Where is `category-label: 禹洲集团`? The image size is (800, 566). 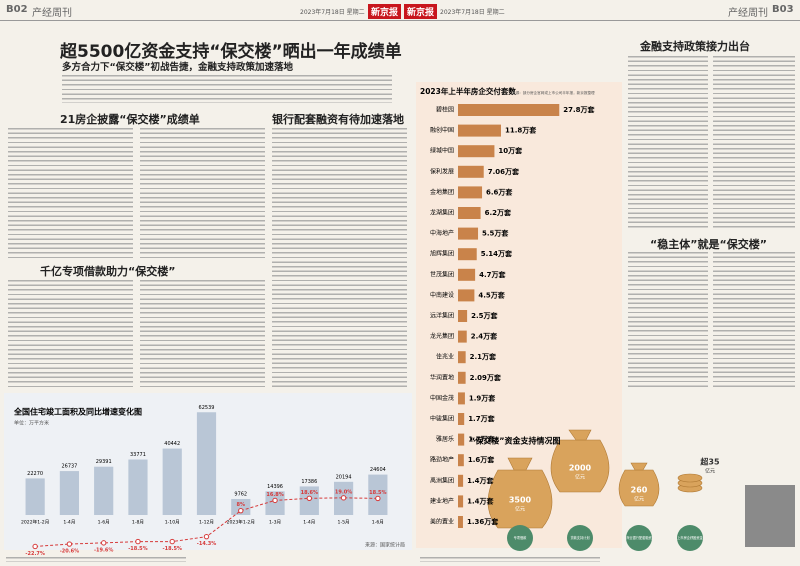 category-label: 禹洲集团 is located at coordinates (442, 480).